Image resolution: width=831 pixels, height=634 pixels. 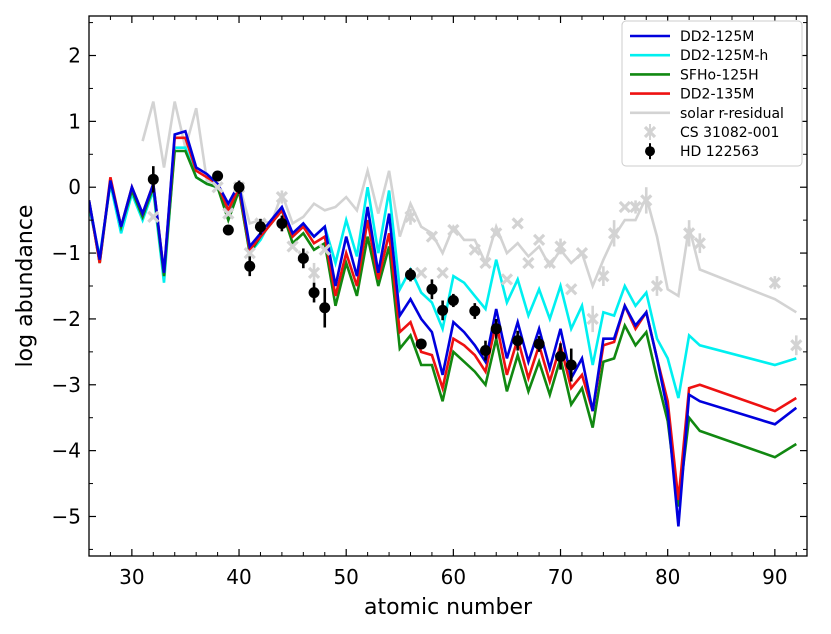 I want to click on legend-label-sfho-125h: SFHo-125H, so click(x=719, y=75).